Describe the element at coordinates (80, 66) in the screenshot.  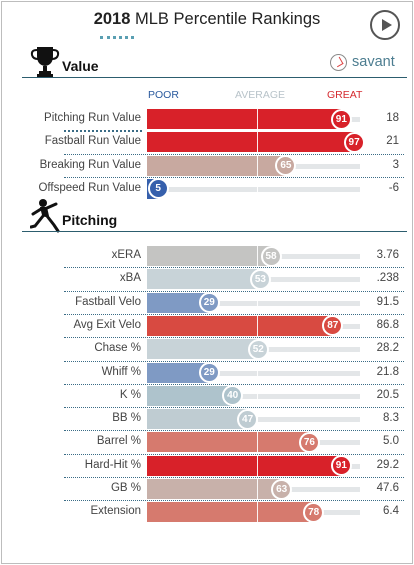
I see `value-section-title: Value` at that location.